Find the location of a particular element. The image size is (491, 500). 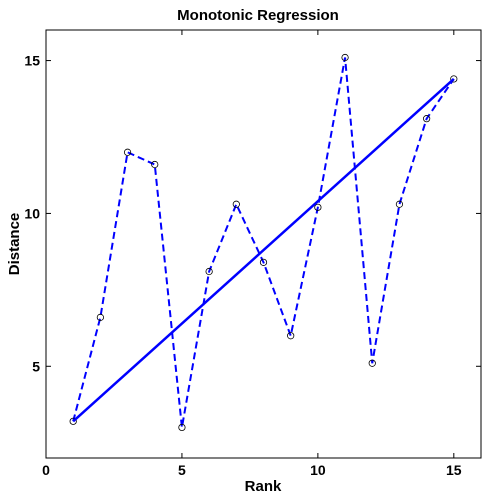

y-tick-label: 10 is located at coordinates (32, 213).